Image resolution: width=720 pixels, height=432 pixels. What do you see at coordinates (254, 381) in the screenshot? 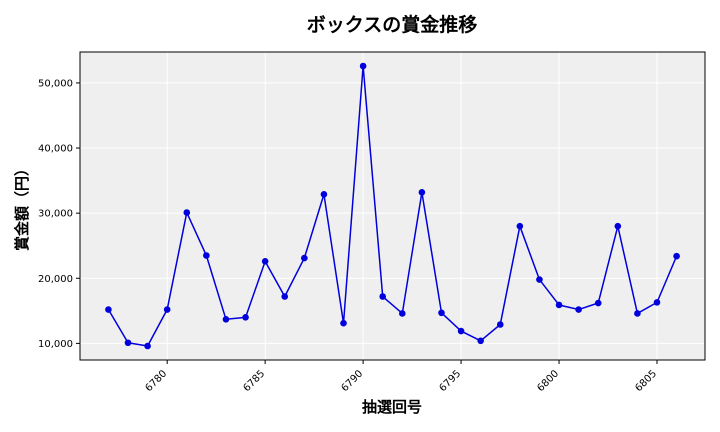
I see `x-tick-label: 6785` at bounding box center [254, 381].